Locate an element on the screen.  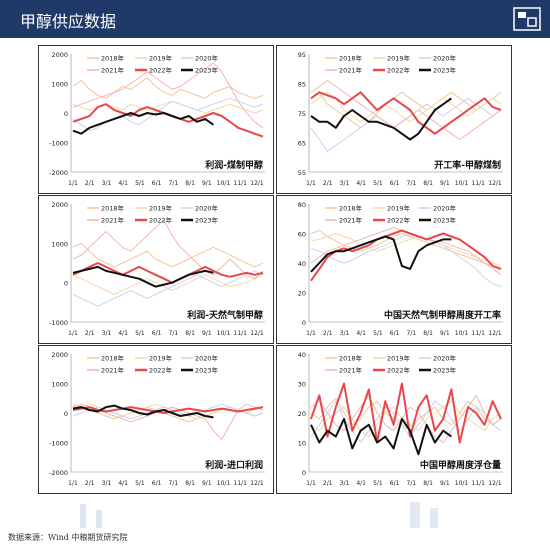
chart-title: 中国甲醇周度浮仓量 is located at coordinates (460, 465).